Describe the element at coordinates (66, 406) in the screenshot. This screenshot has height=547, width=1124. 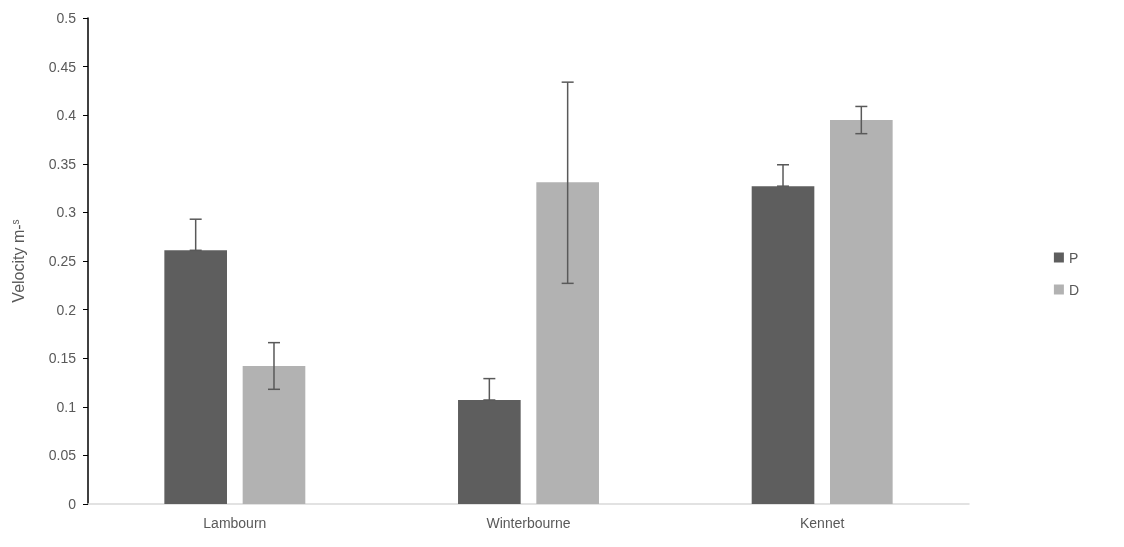
I see `y-tick-label: 0.1` at that location.